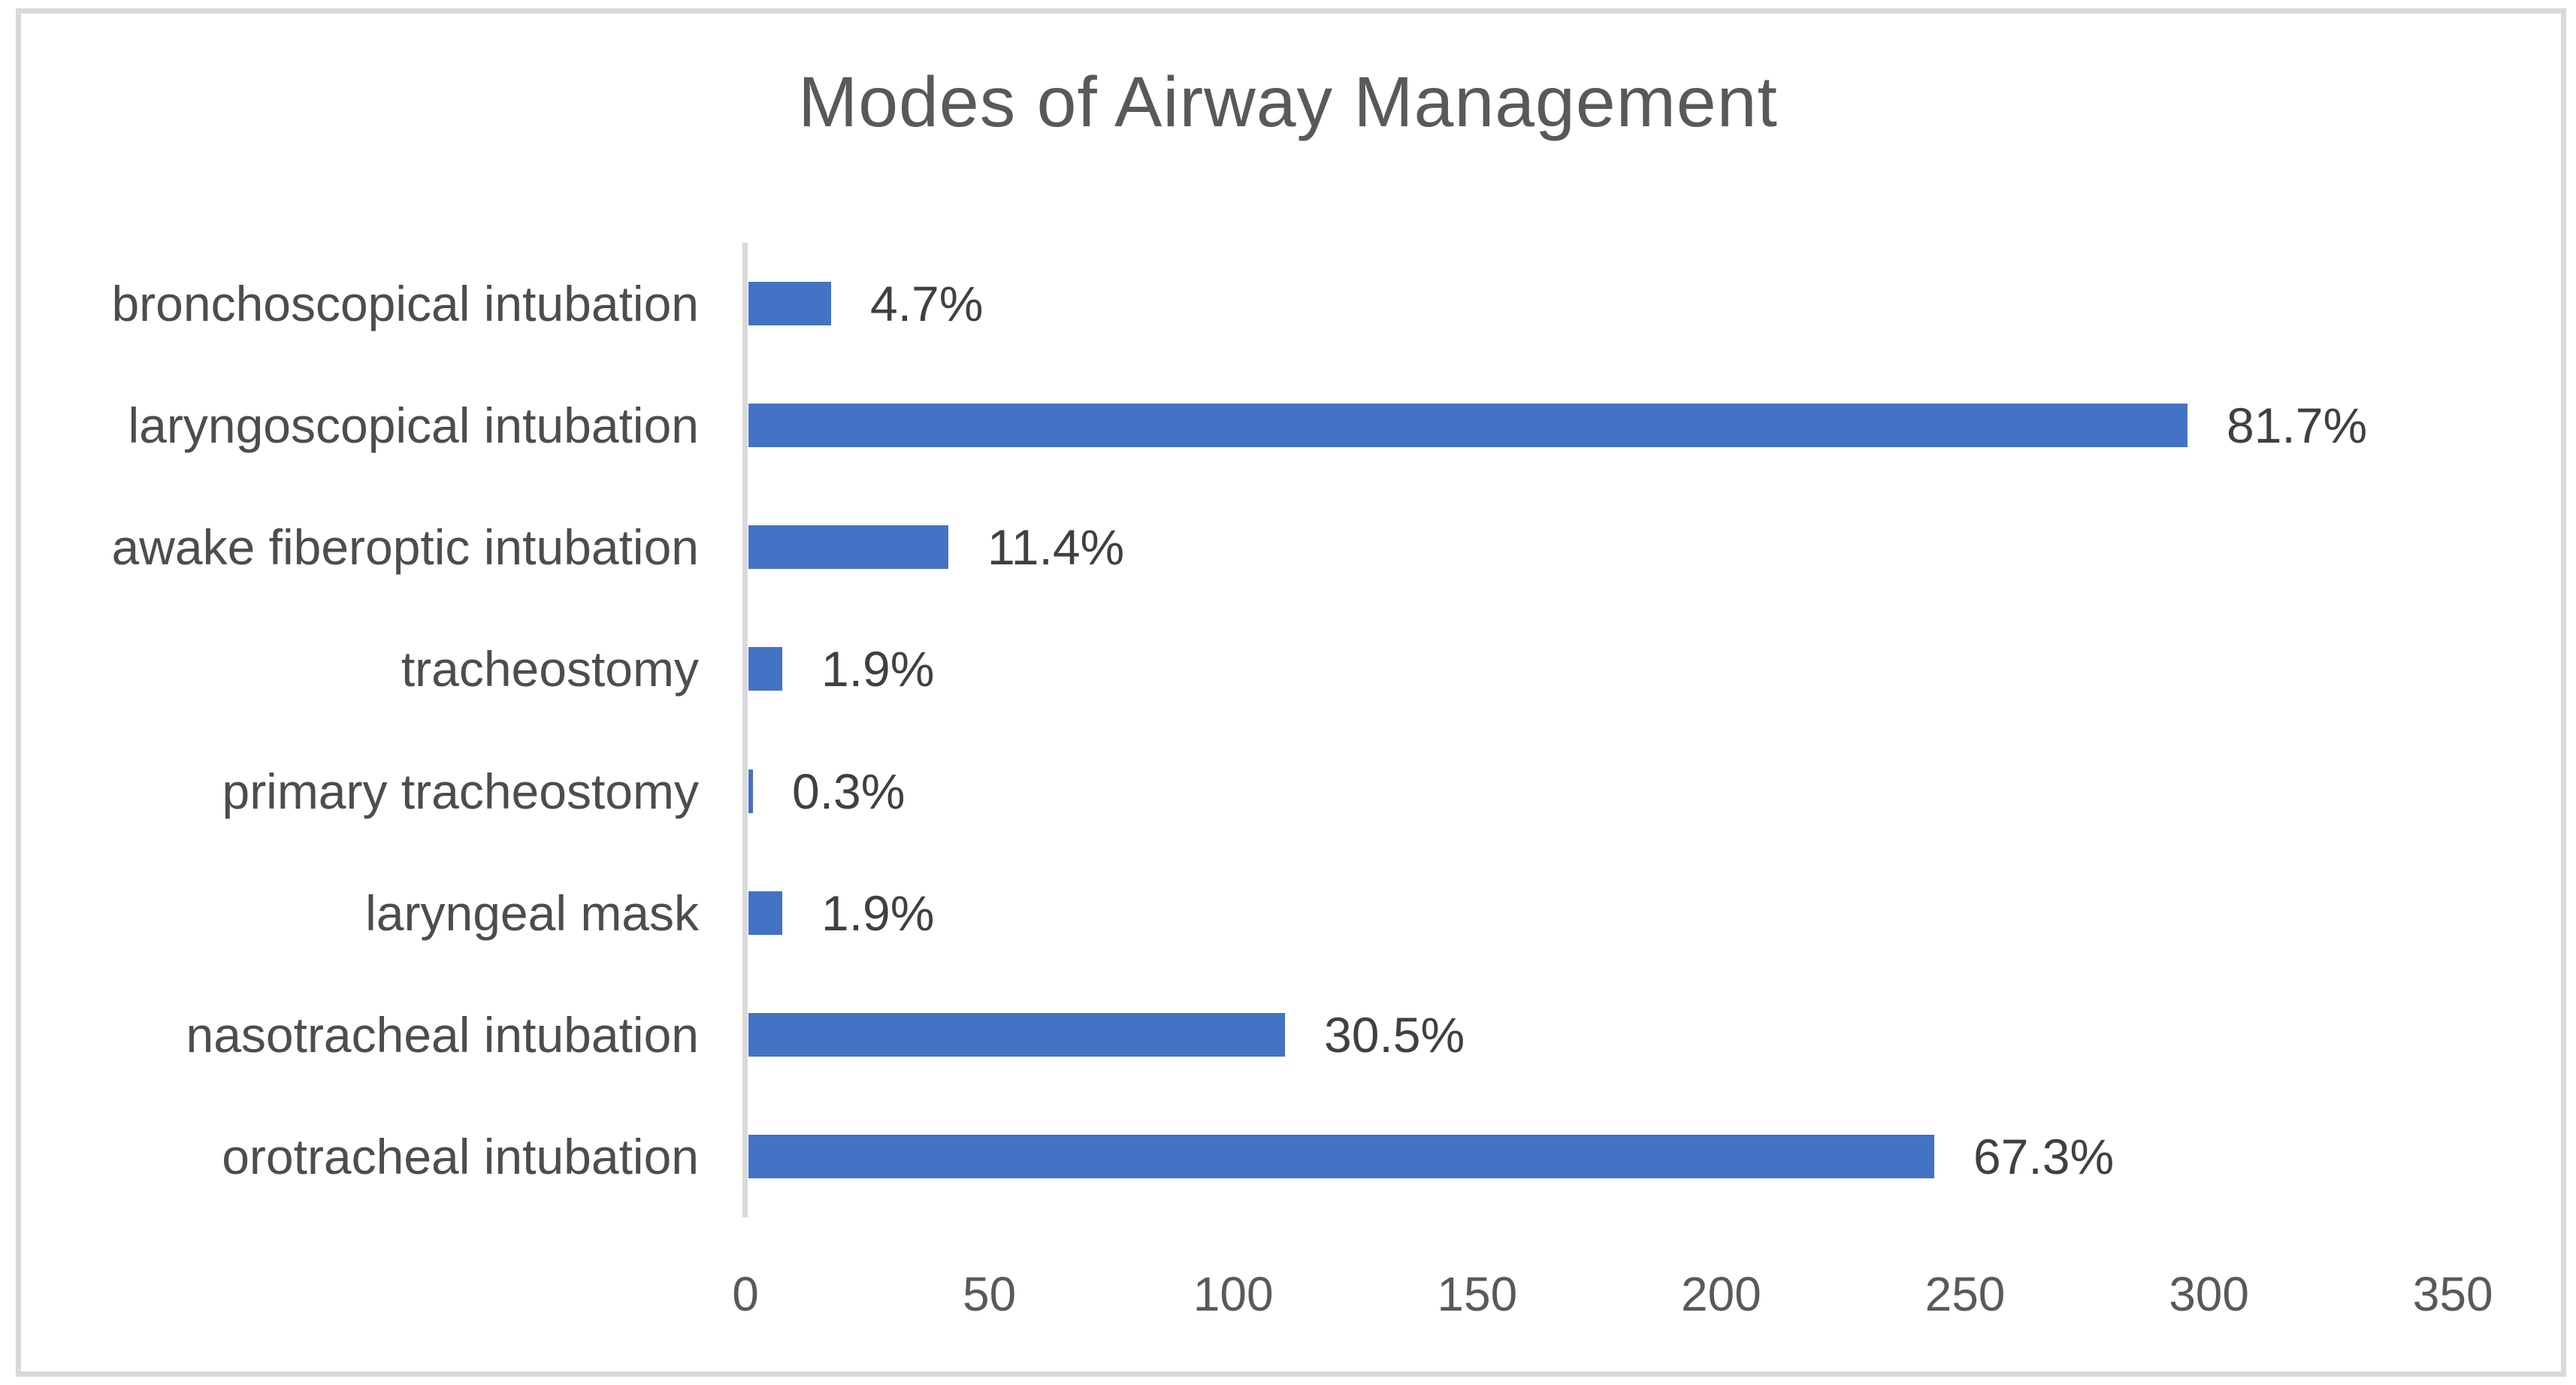 This screenshot has width=2576, height=1385. Describe the element at coordinates (2452, 1294) in the screenshot. I see `x-tick-label: 350` at that location.